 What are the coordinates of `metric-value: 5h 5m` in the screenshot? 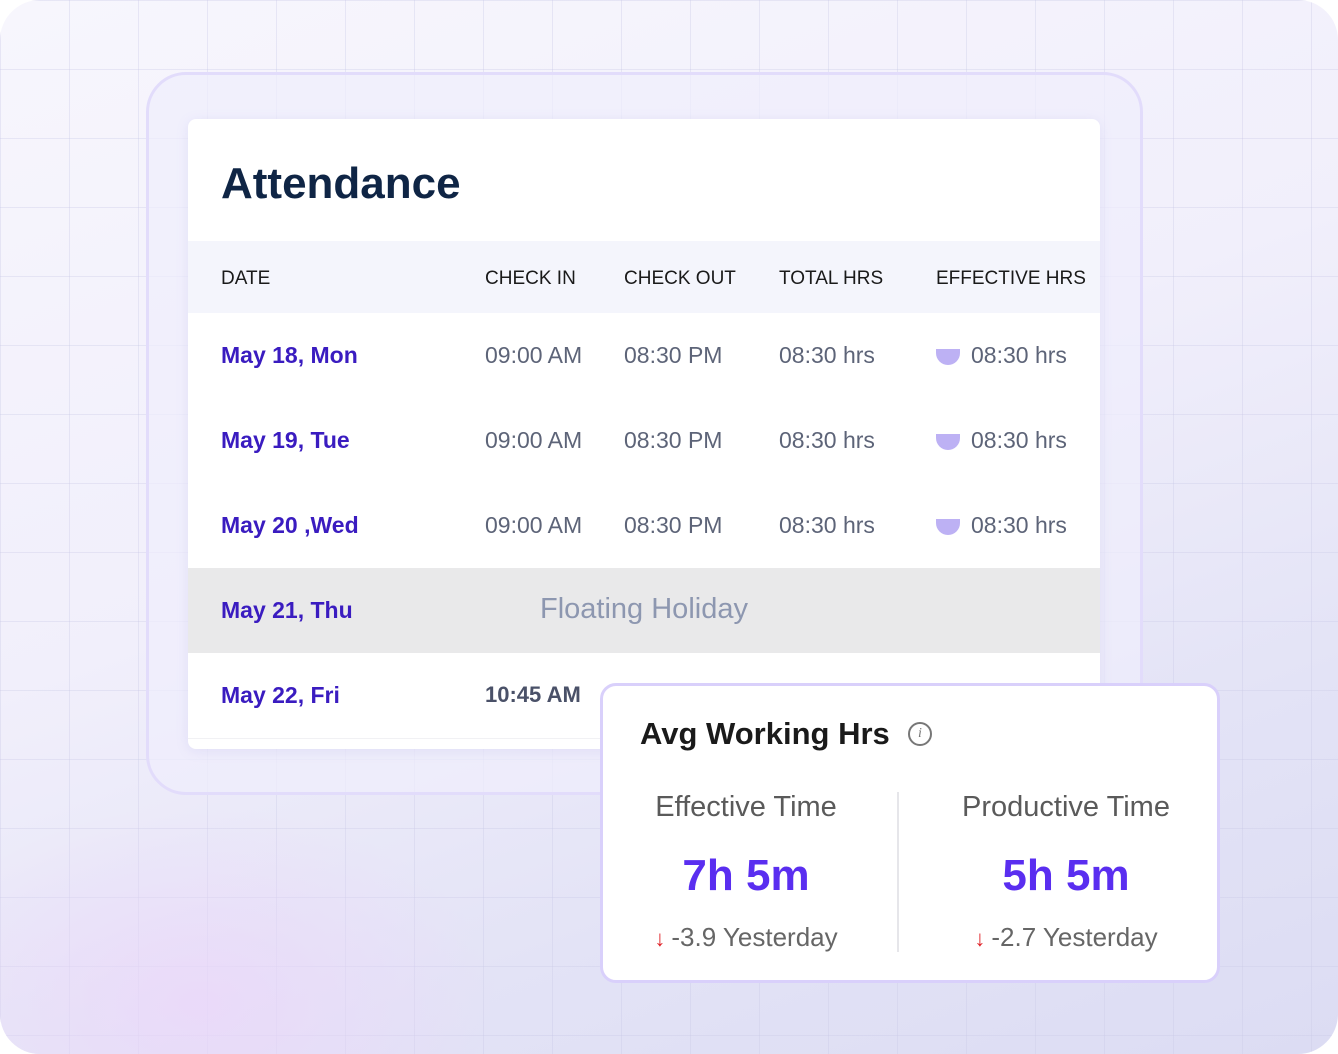 It's located at (1066, 875).